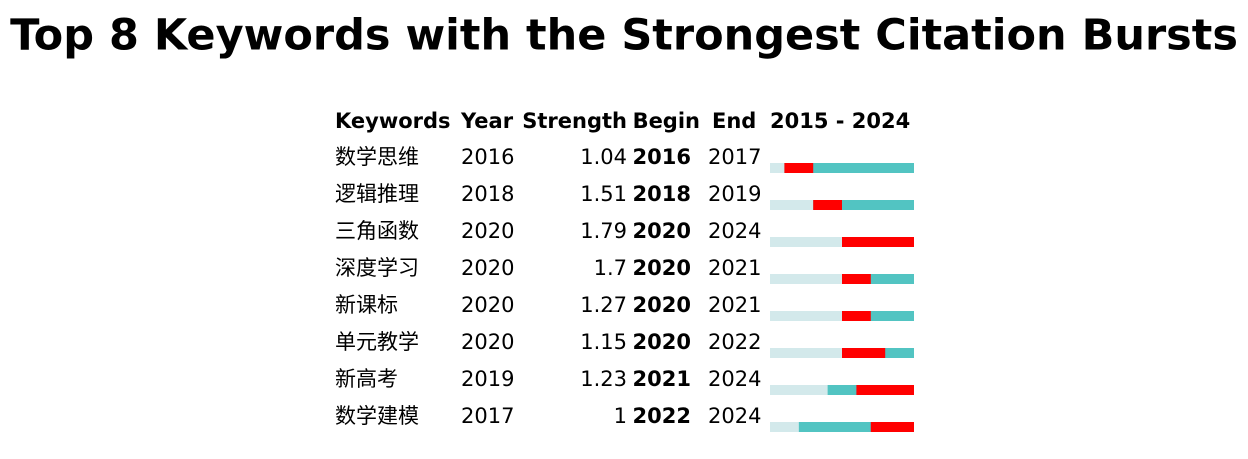 The width and height of the screenshot is (1248, 459). What do you see at coordinates (603, 342) in the screenshot?
I see `strength: 1.15` at bounding box center [603, 342].